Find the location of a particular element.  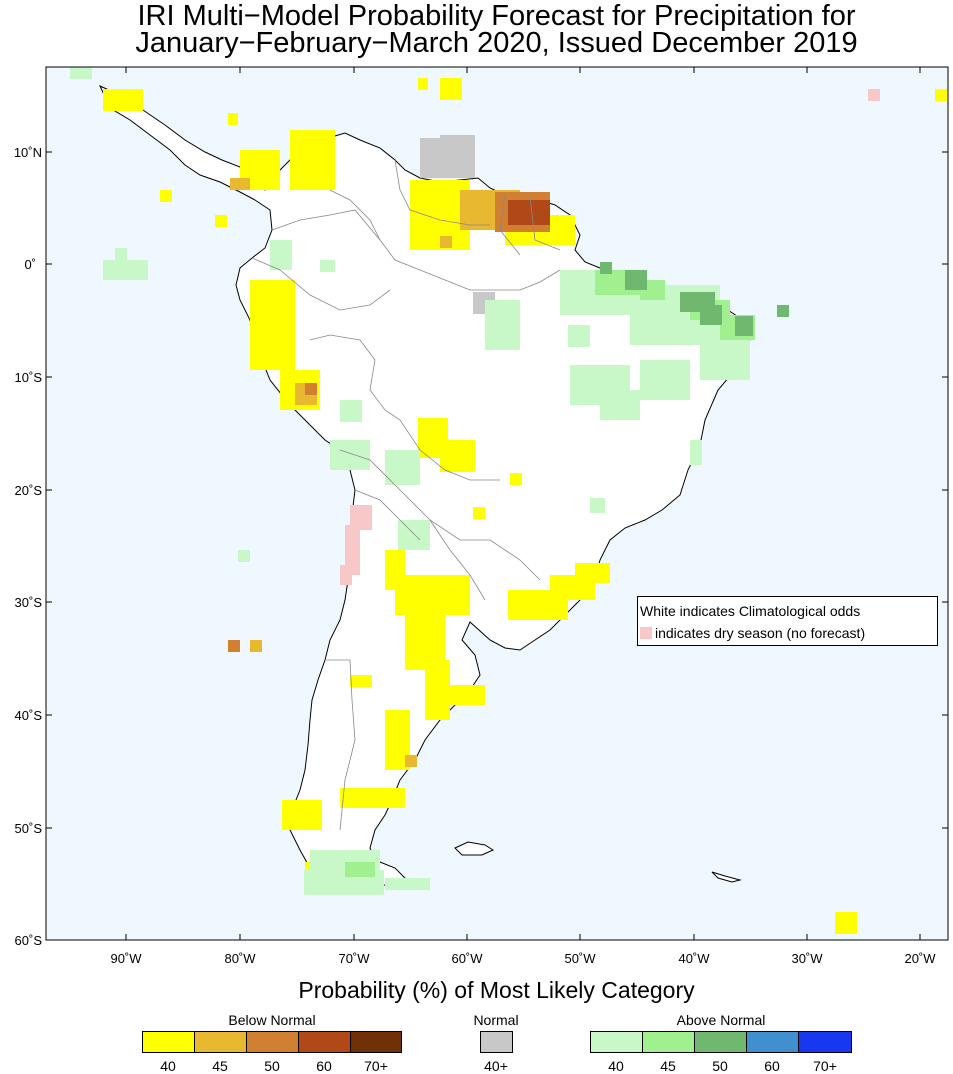

latitude-labels: 10˚N 0˚ 10˚S 20˚S 30˚S 40˚S 50˚S 60˚S is located at coordinates (28, 546).